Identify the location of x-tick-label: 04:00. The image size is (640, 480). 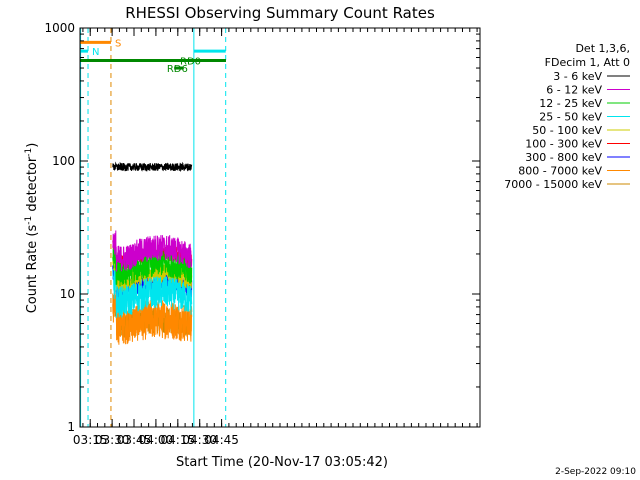
(156, 440).